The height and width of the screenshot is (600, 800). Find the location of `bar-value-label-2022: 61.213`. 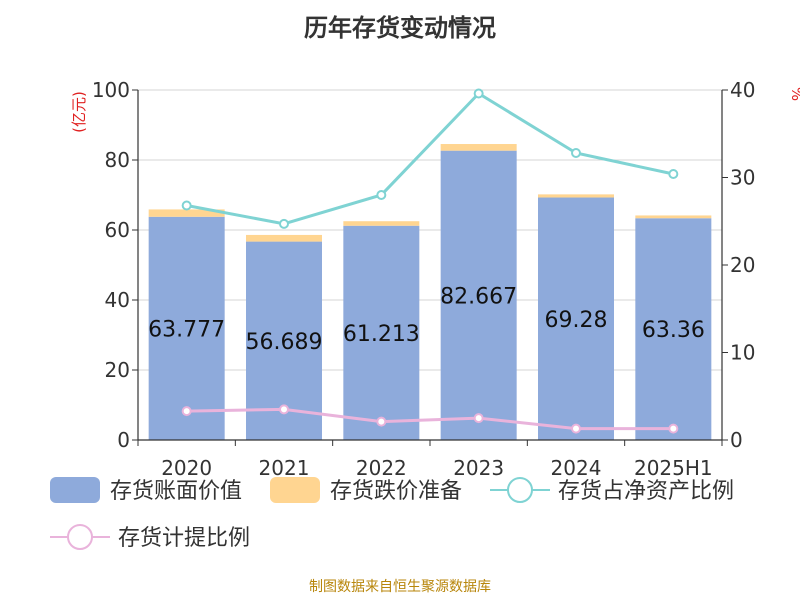

bar-value-label-2022: 61.213 is located at coordinates (381, 334).